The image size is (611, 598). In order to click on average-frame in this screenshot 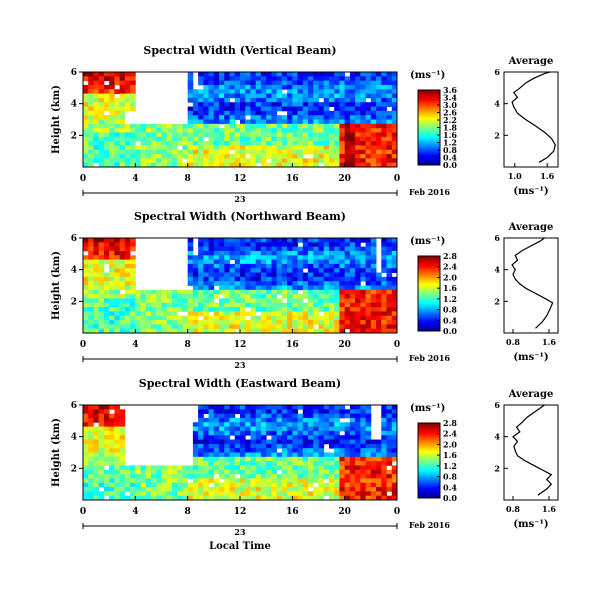, I will do `click(531, 285)`.